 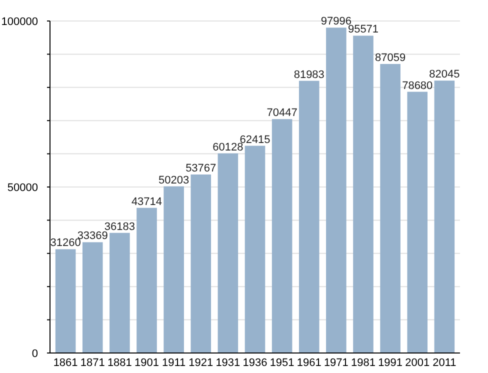 What do you see at coordinates (228, 363) in the screenshot?
I see `x-tick-label: 1931` at bounding box center [228, 363].